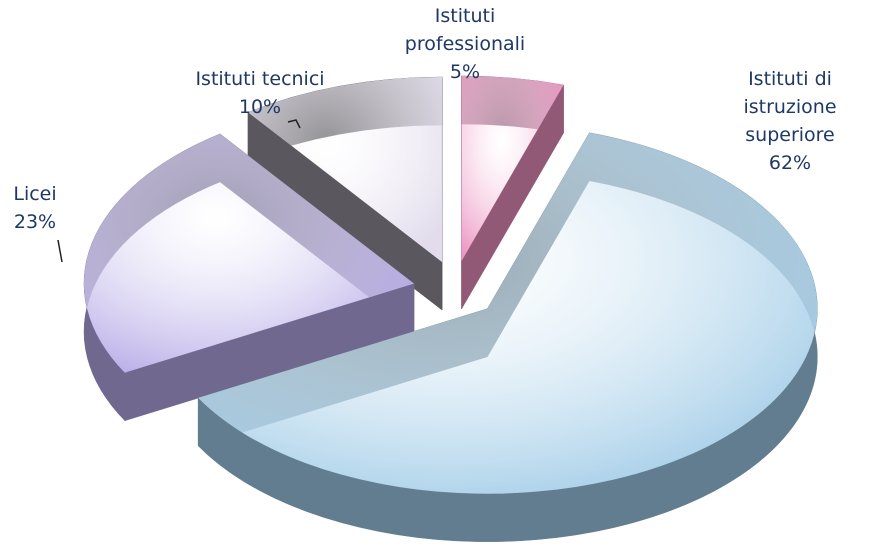  What do you see at coordinates (790, 107) in the screenshot?
I see `label-text: Istituti di istruzione superiore` at bounding box center [790, 107].